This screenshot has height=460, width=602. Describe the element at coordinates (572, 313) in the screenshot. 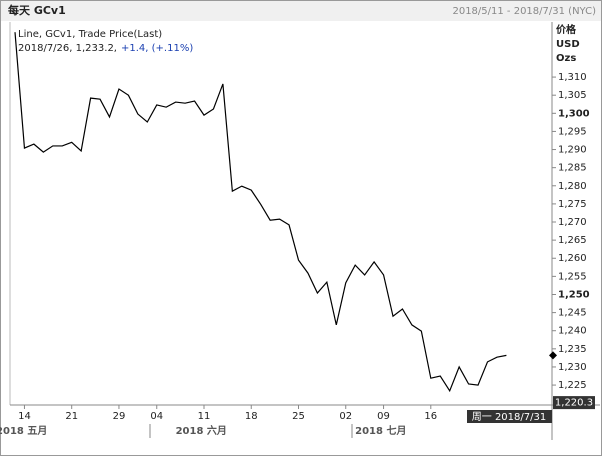

I see `y-tick-label: 1,245` at that location.